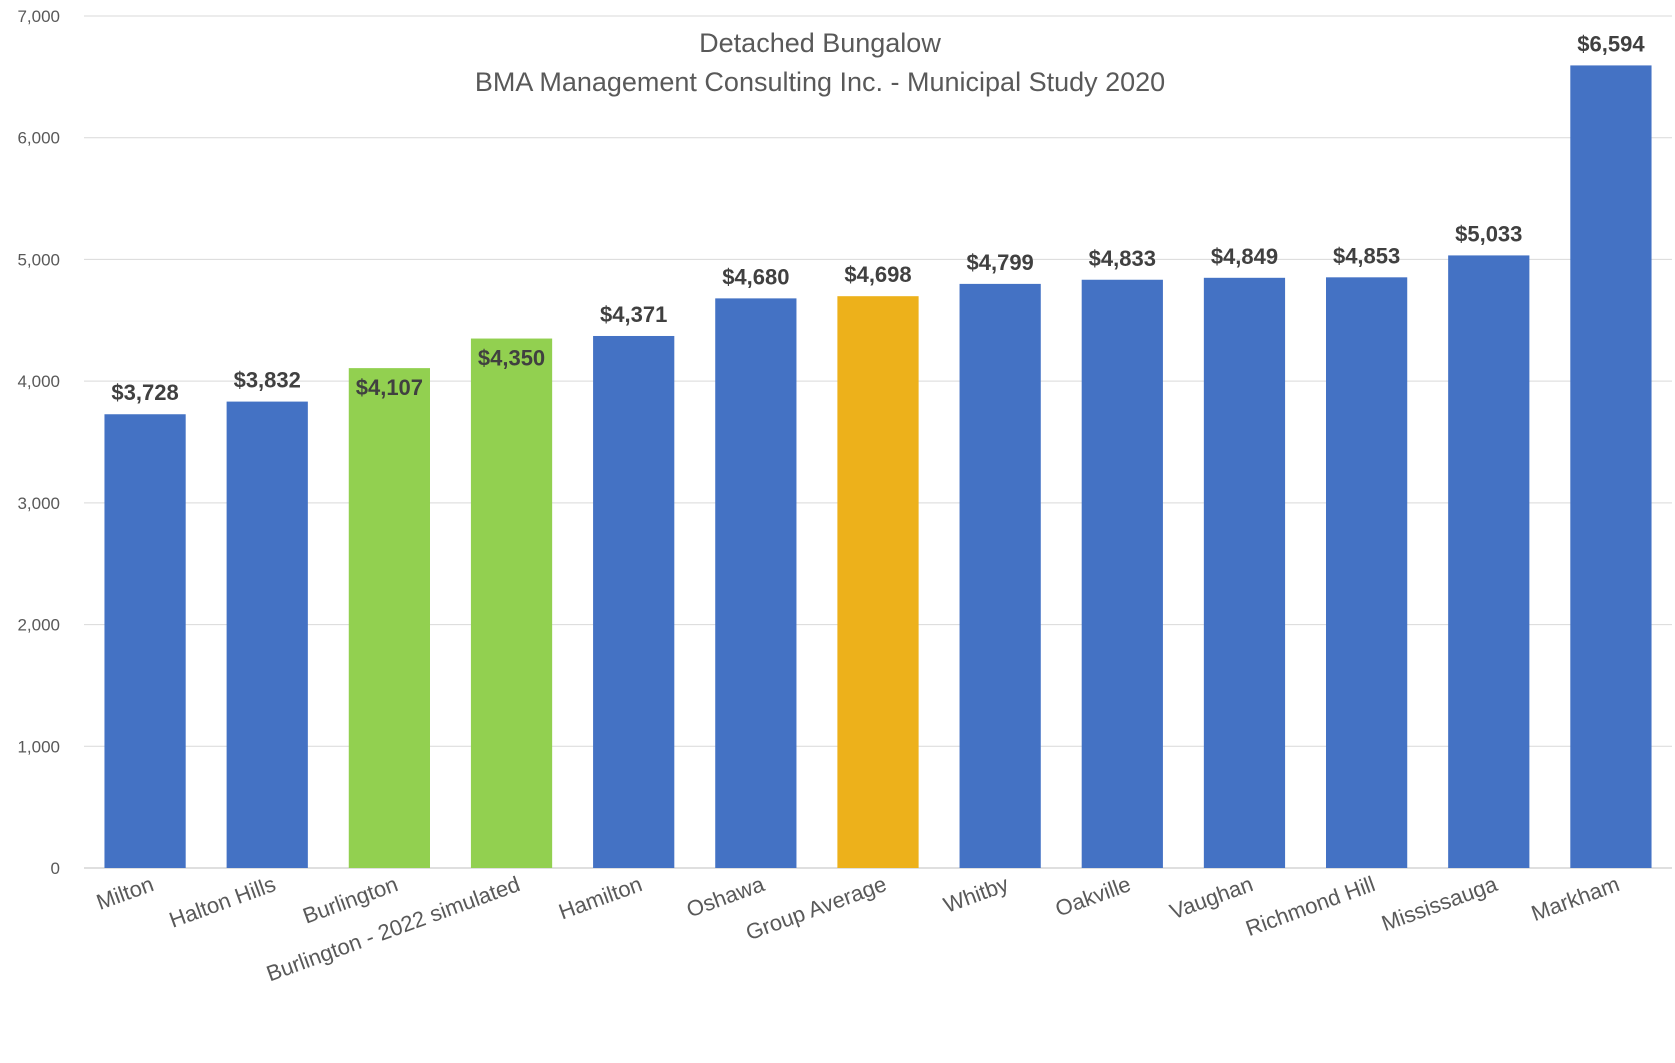  I want to click on y-tick-label: 0, so click(55, 868).